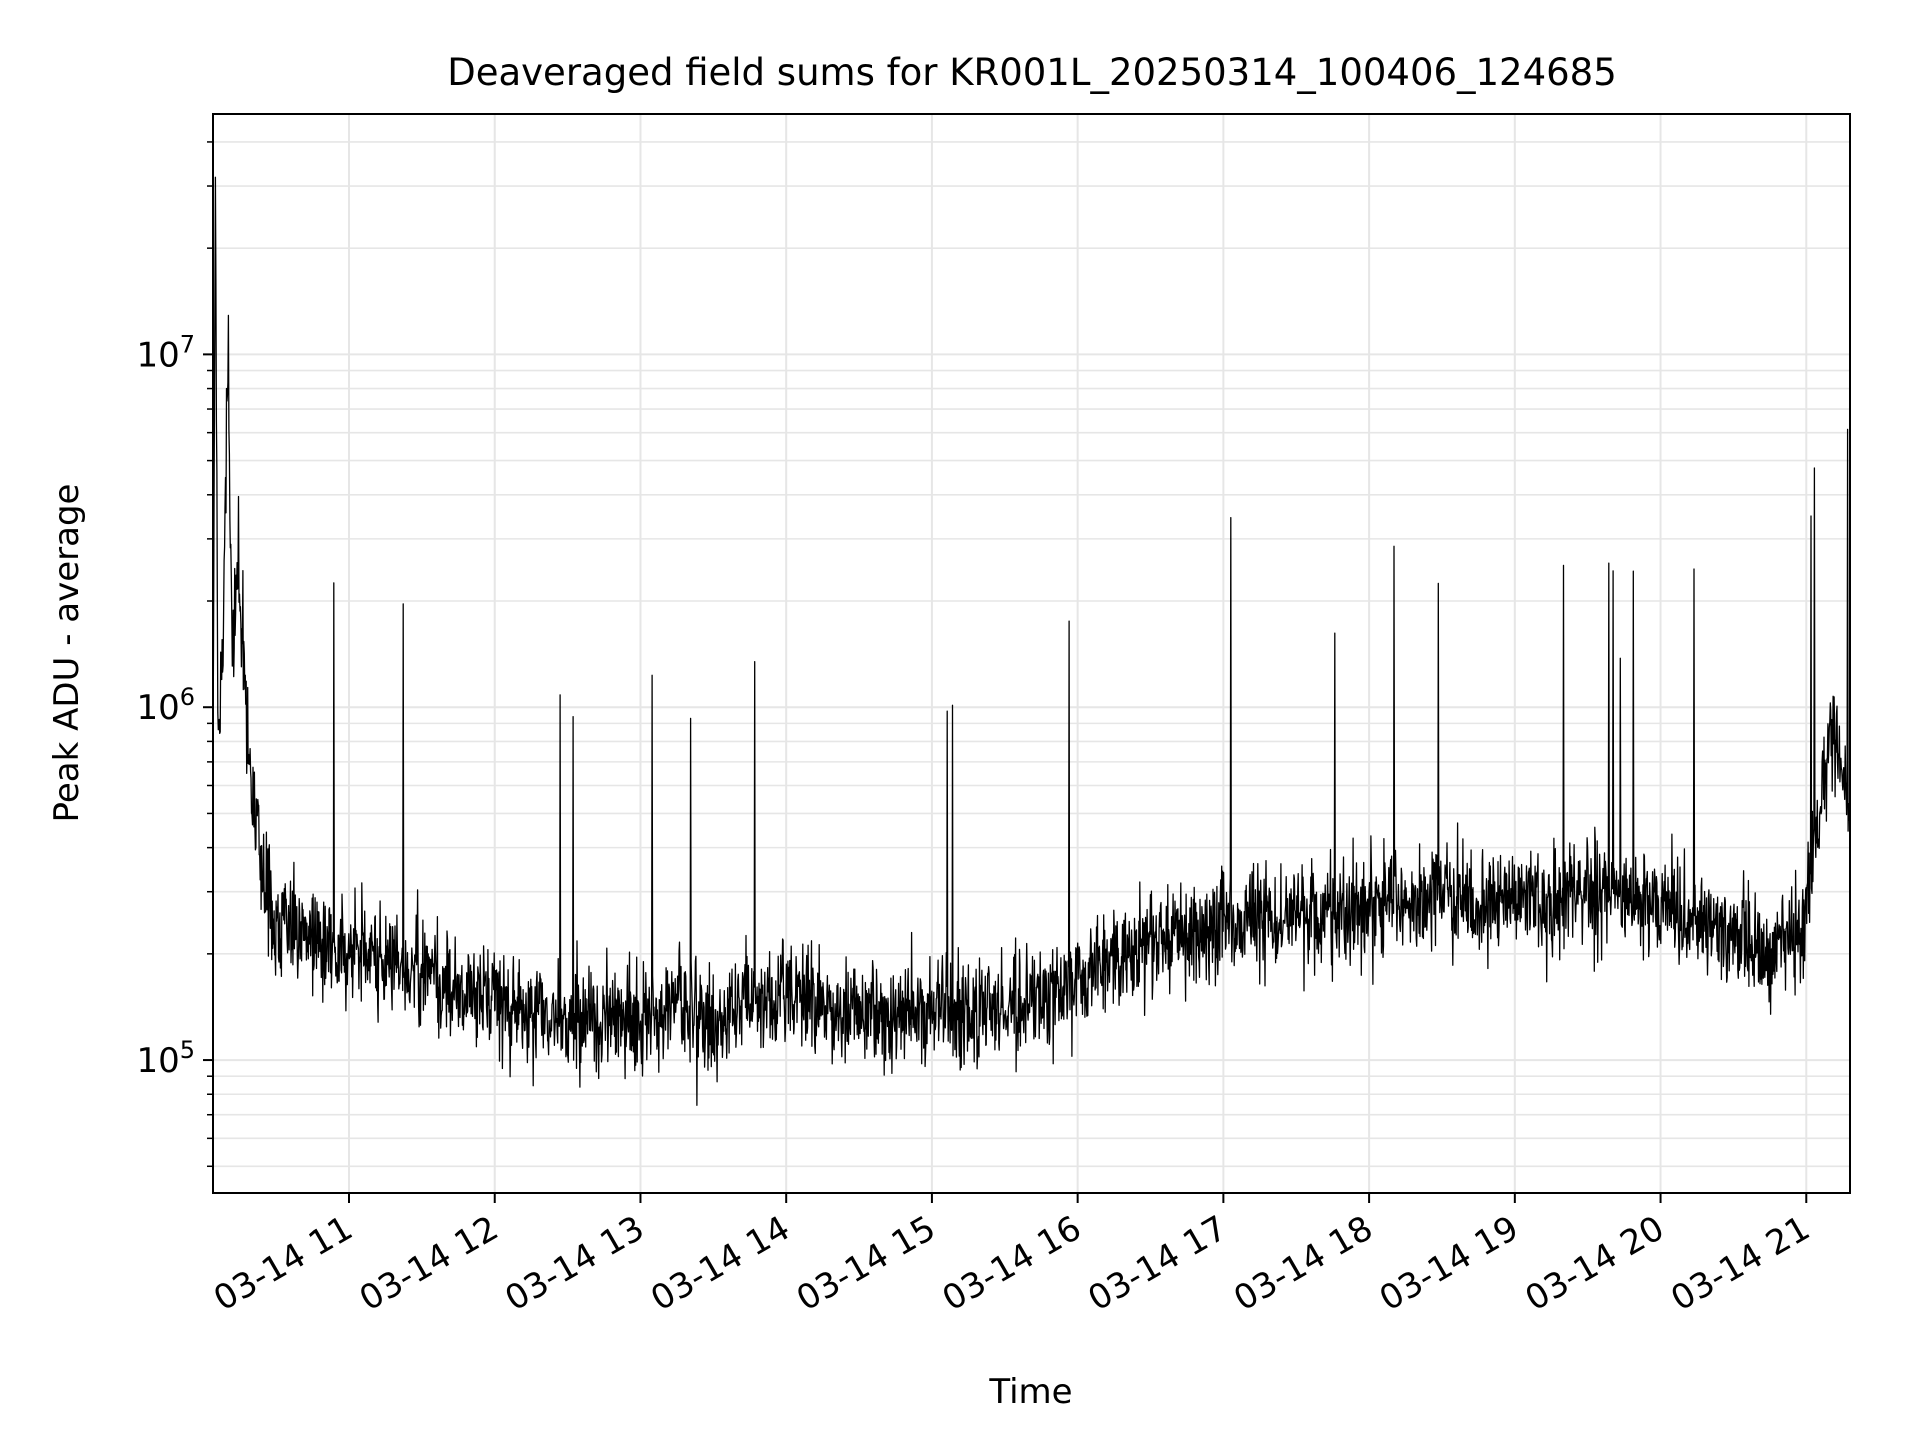  What do you see at coordinates (165, 705) in the screenshot?
I see `y-tick-label: 10⁶` at bounding box center [165, 705].